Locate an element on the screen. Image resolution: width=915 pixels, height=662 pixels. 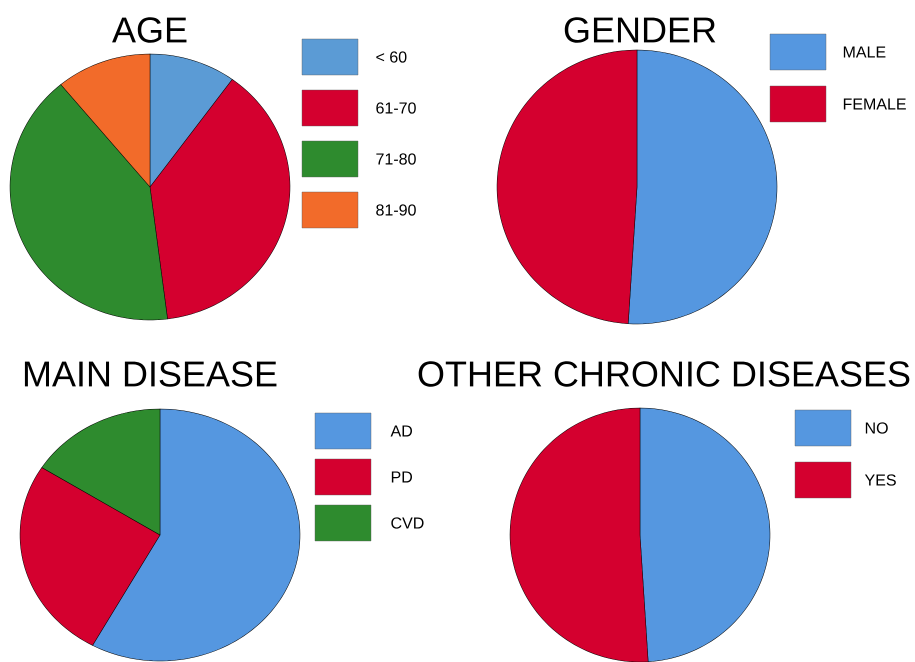
legend-label: PD is located at coordinates (402, 476).